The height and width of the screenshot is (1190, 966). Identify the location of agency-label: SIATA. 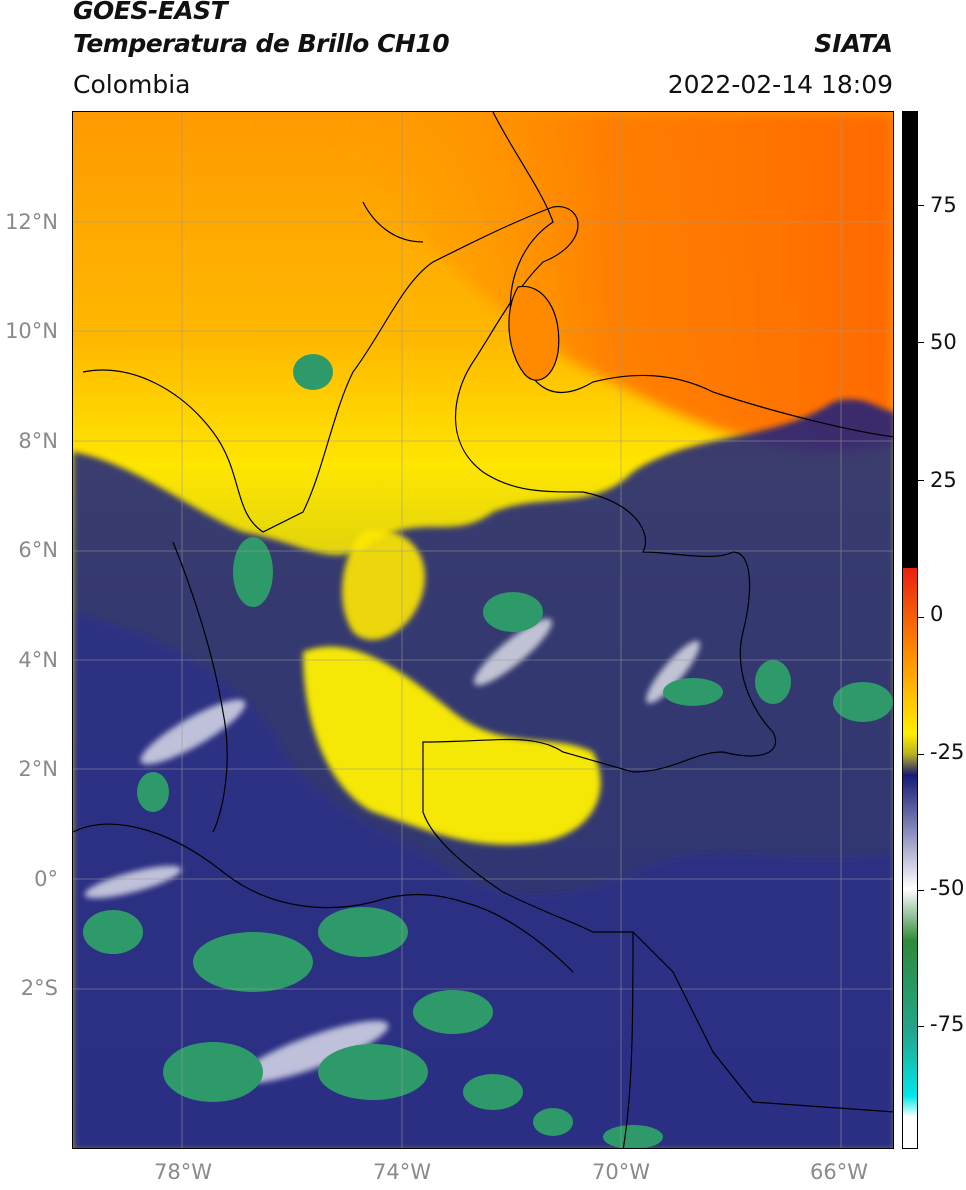
(853, 43).